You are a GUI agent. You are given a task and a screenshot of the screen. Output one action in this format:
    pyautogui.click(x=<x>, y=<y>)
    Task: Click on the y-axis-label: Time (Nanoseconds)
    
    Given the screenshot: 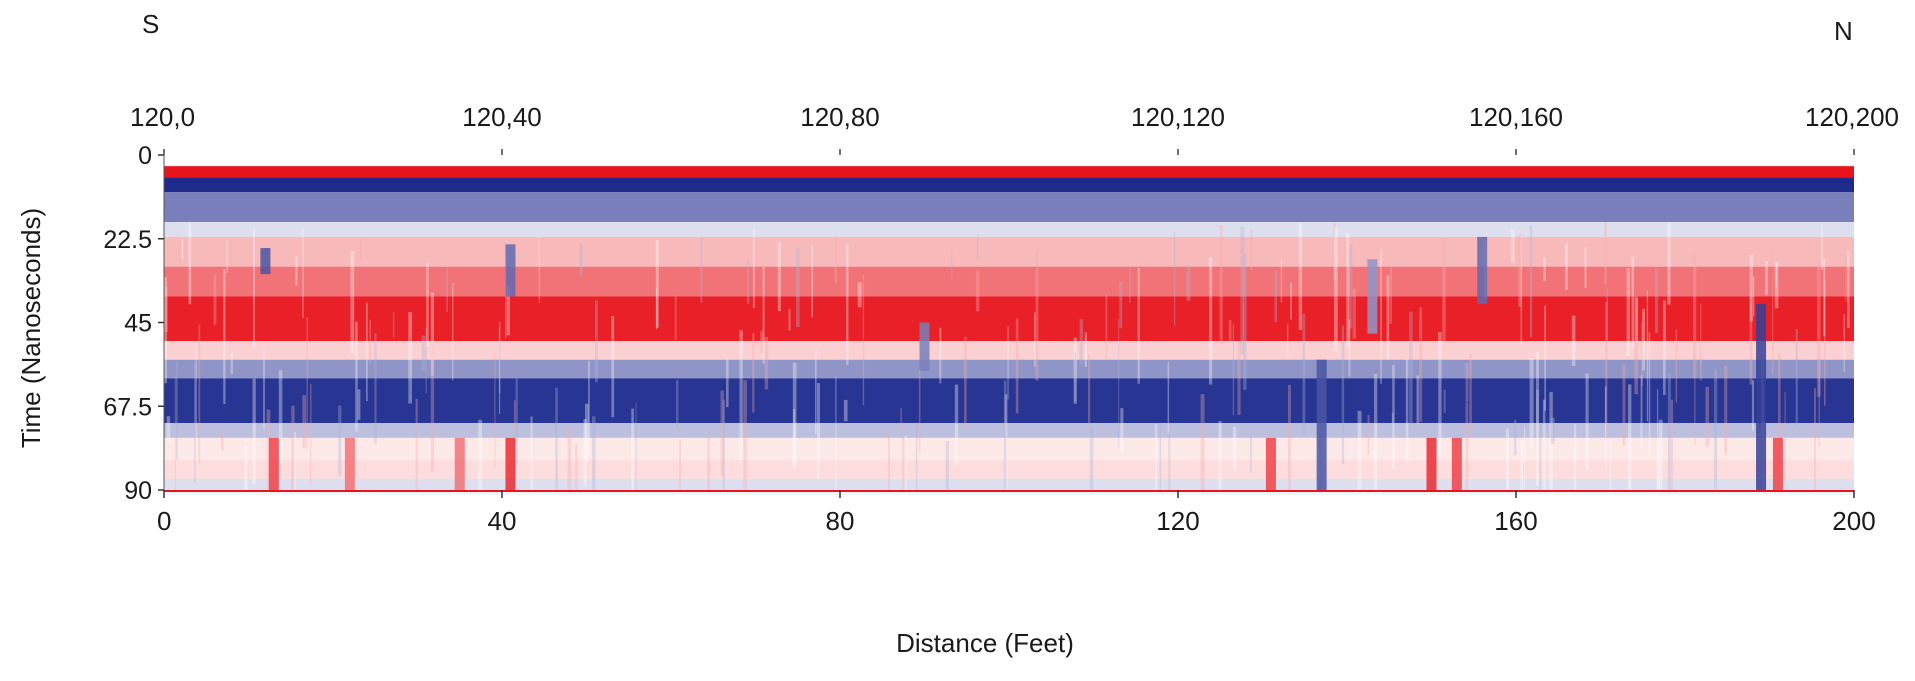 What is the action you would take?
    pyautogui.click(x=31, y=328)
    